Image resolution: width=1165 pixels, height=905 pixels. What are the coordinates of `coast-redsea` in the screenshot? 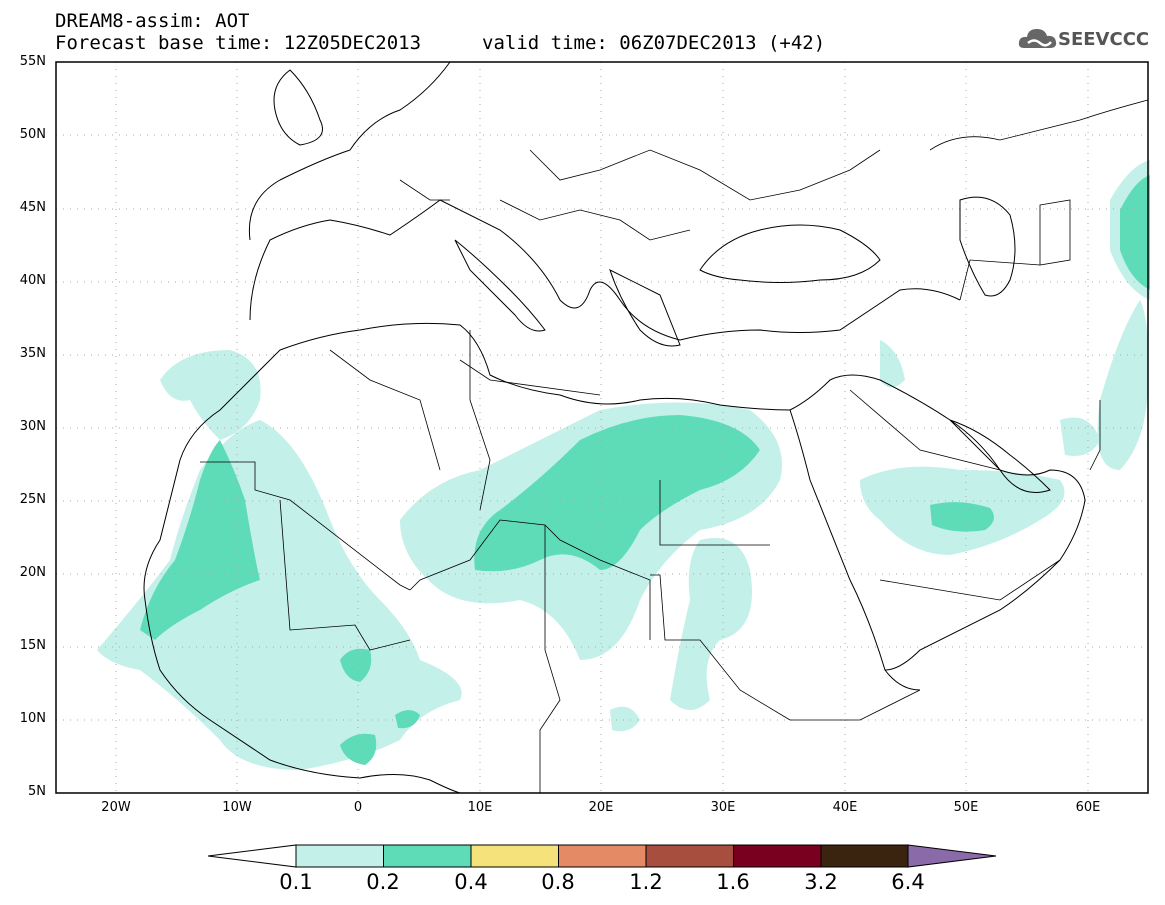 It's located at (855, 550).